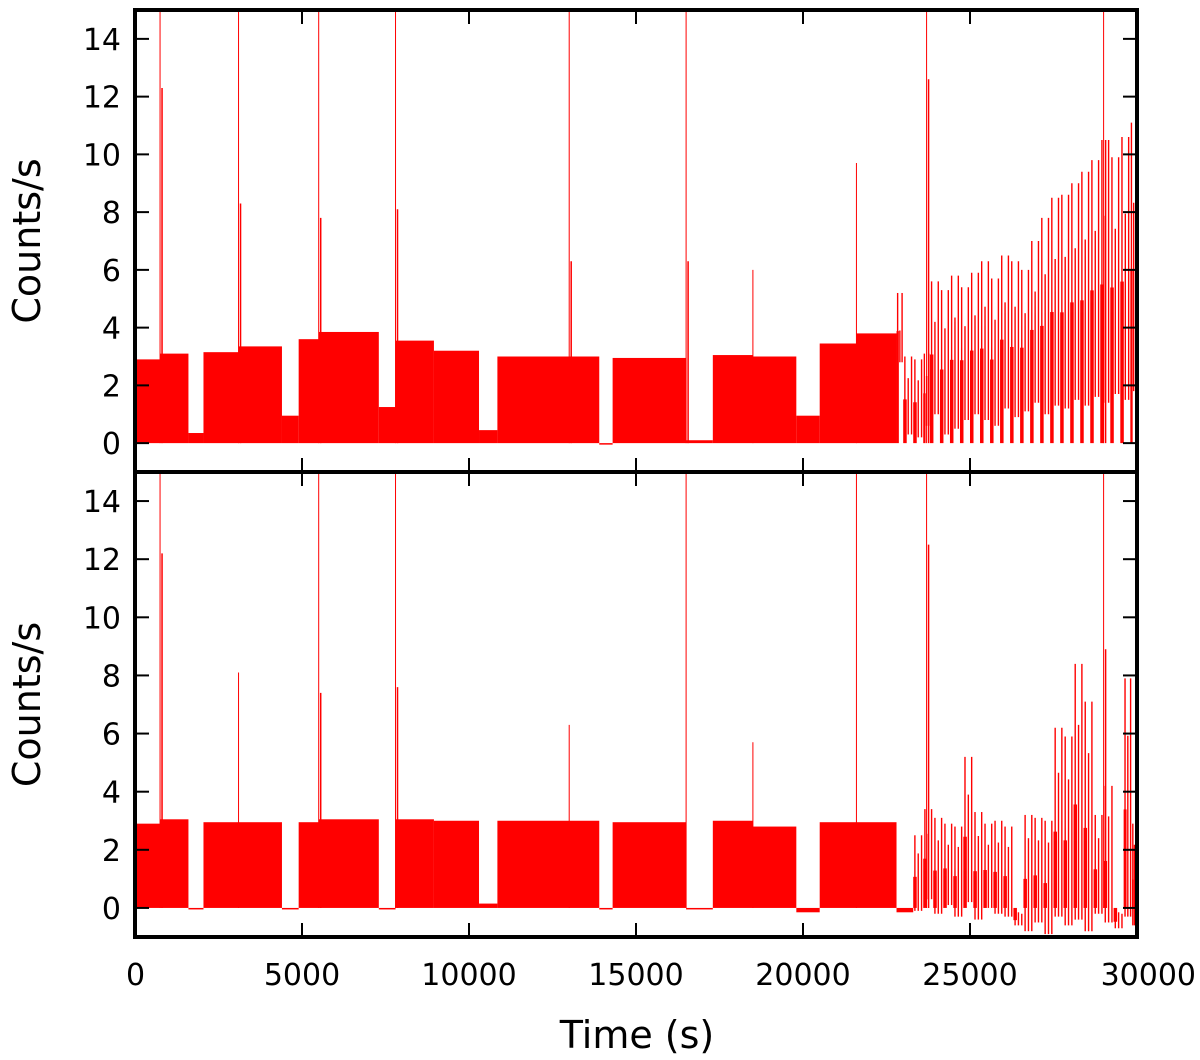 Image resolution: width=1200 pixels, height=1060 pixels. Describe the element at coordinates (468, 975) in the screenshot. I see `x-tick-label: 10000` at that location.